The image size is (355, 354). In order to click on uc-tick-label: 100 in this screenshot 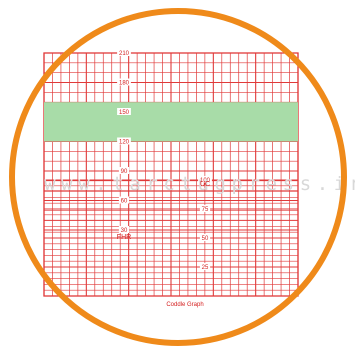, I will do `click(205, 181)`.